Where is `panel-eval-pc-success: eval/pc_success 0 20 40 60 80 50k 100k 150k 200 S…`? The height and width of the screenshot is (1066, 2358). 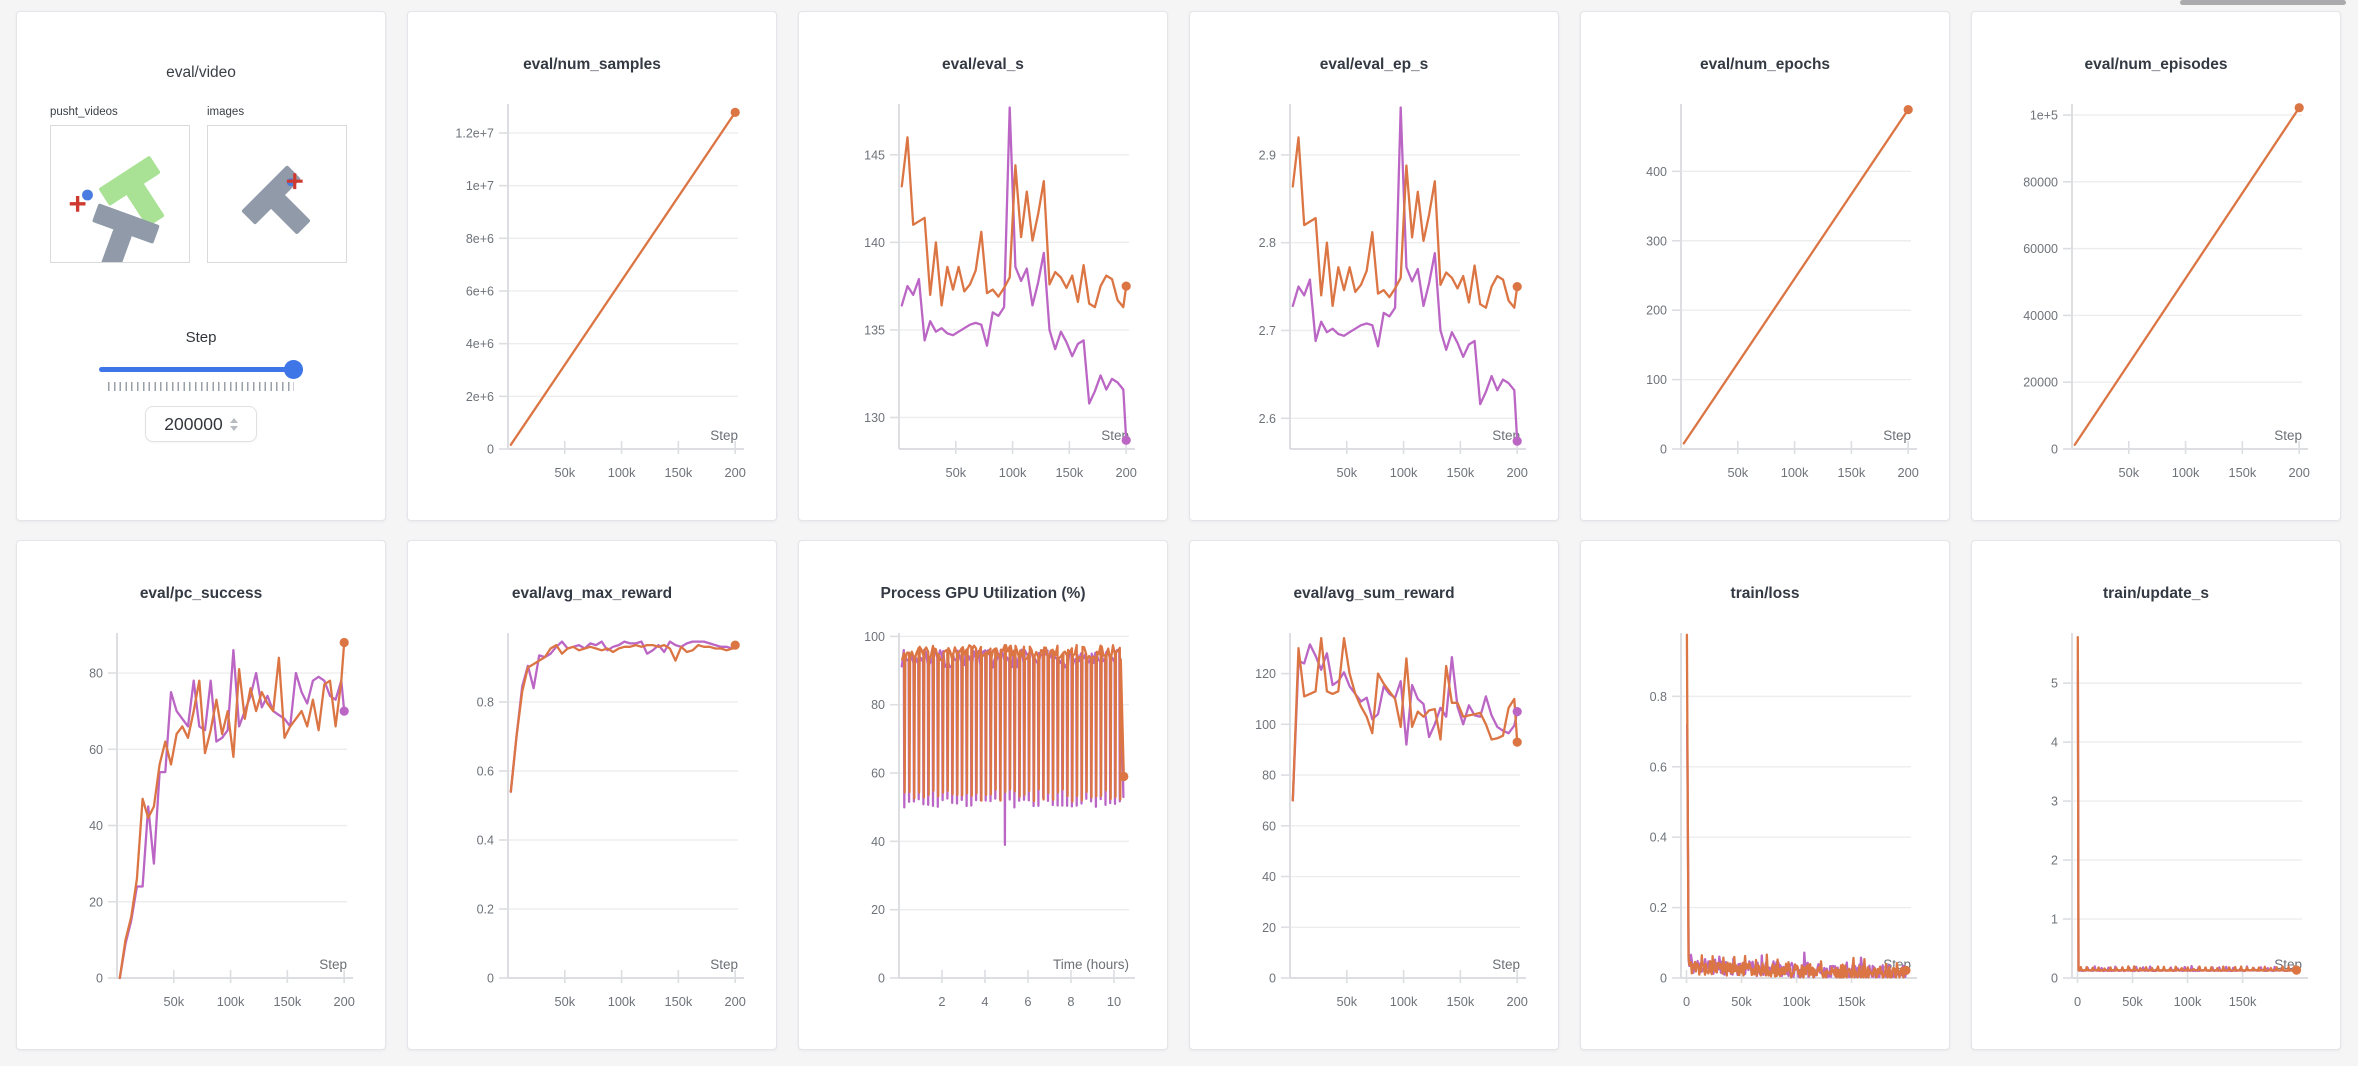
panel-eval-pc-success: eval/pc_success 0 20 40 60 80 50k 100k 150k 200 S… is located at coordinates (201, 795).